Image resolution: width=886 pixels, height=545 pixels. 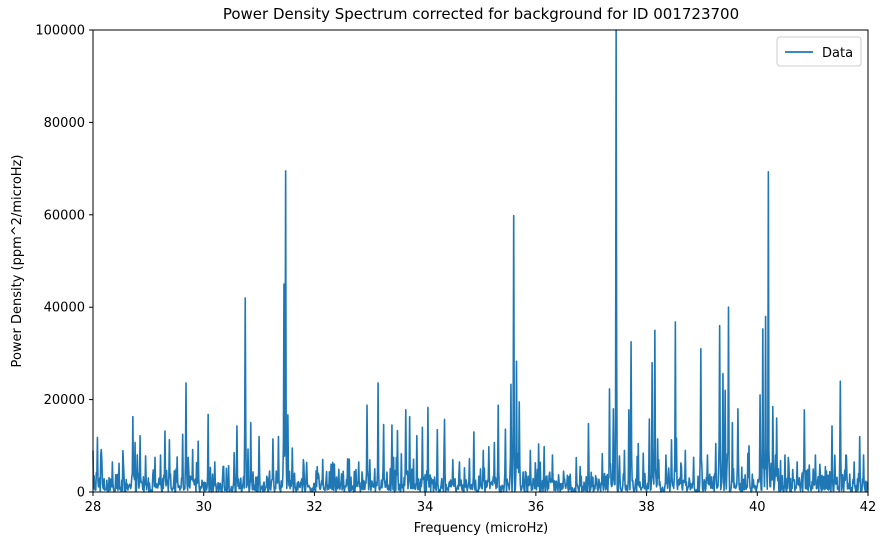 I want to click on y-tick-label: 20000, so click(x=64, y=400).